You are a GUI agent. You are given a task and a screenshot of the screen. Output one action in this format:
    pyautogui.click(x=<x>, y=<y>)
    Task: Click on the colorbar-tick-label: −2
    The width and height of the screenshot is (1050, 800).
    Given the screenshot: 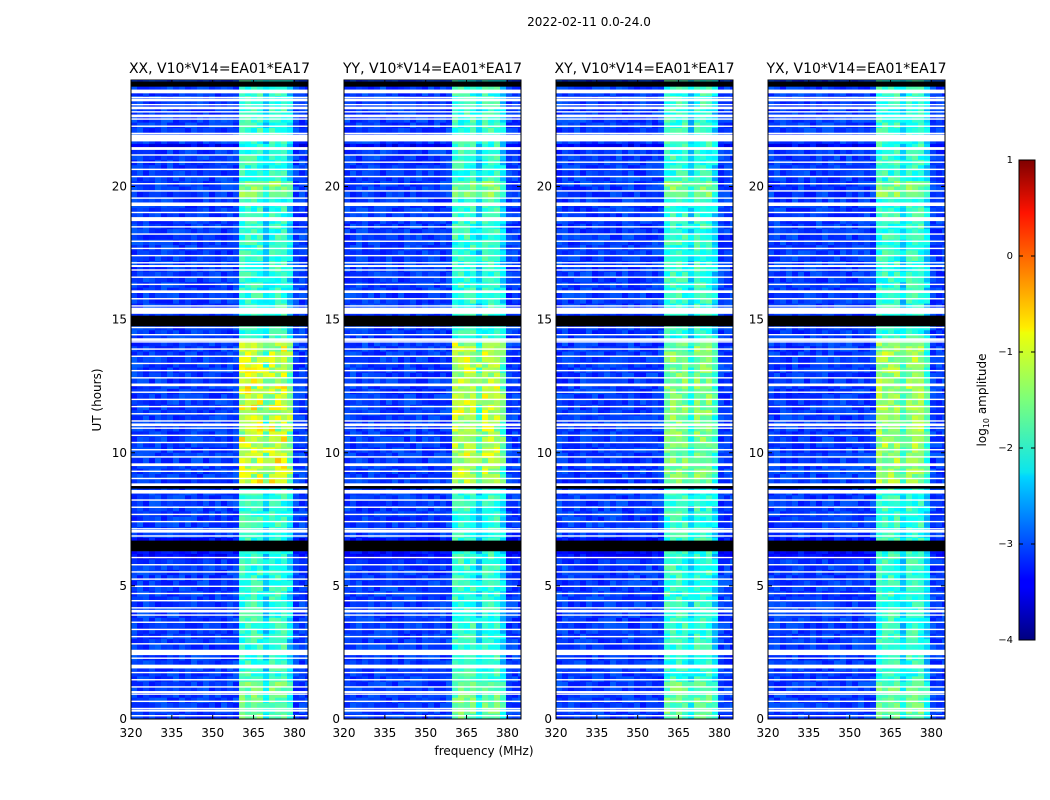 What is the action you would take?
    pyautogui.click(x=1005, y=448)
    